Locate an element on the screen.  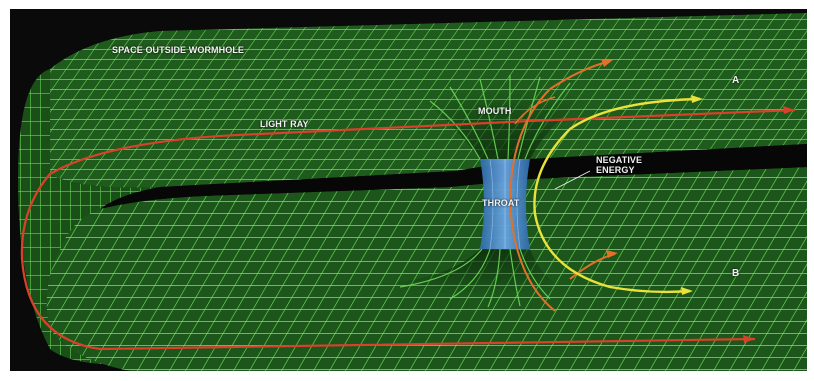
arrow-lower-right is located at coordinates (749, 339).